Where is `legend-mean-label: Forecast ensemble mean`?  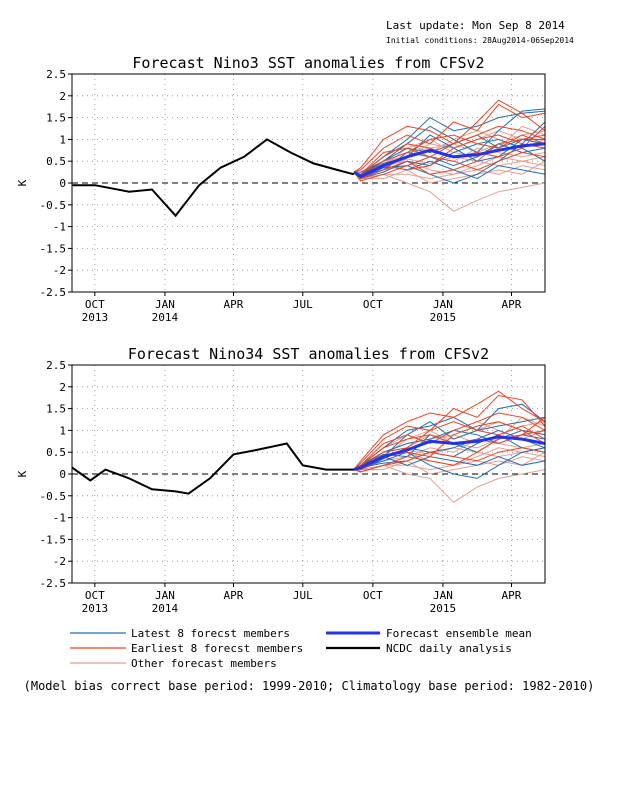 legend-mean-label: Forecast ensemble mean is located at coordinates (459, 633).